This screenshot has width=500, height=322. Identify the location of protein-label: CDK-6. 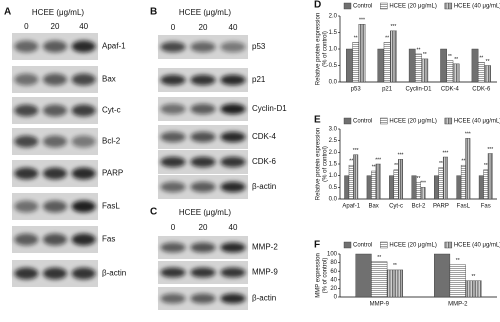
(264, 161).